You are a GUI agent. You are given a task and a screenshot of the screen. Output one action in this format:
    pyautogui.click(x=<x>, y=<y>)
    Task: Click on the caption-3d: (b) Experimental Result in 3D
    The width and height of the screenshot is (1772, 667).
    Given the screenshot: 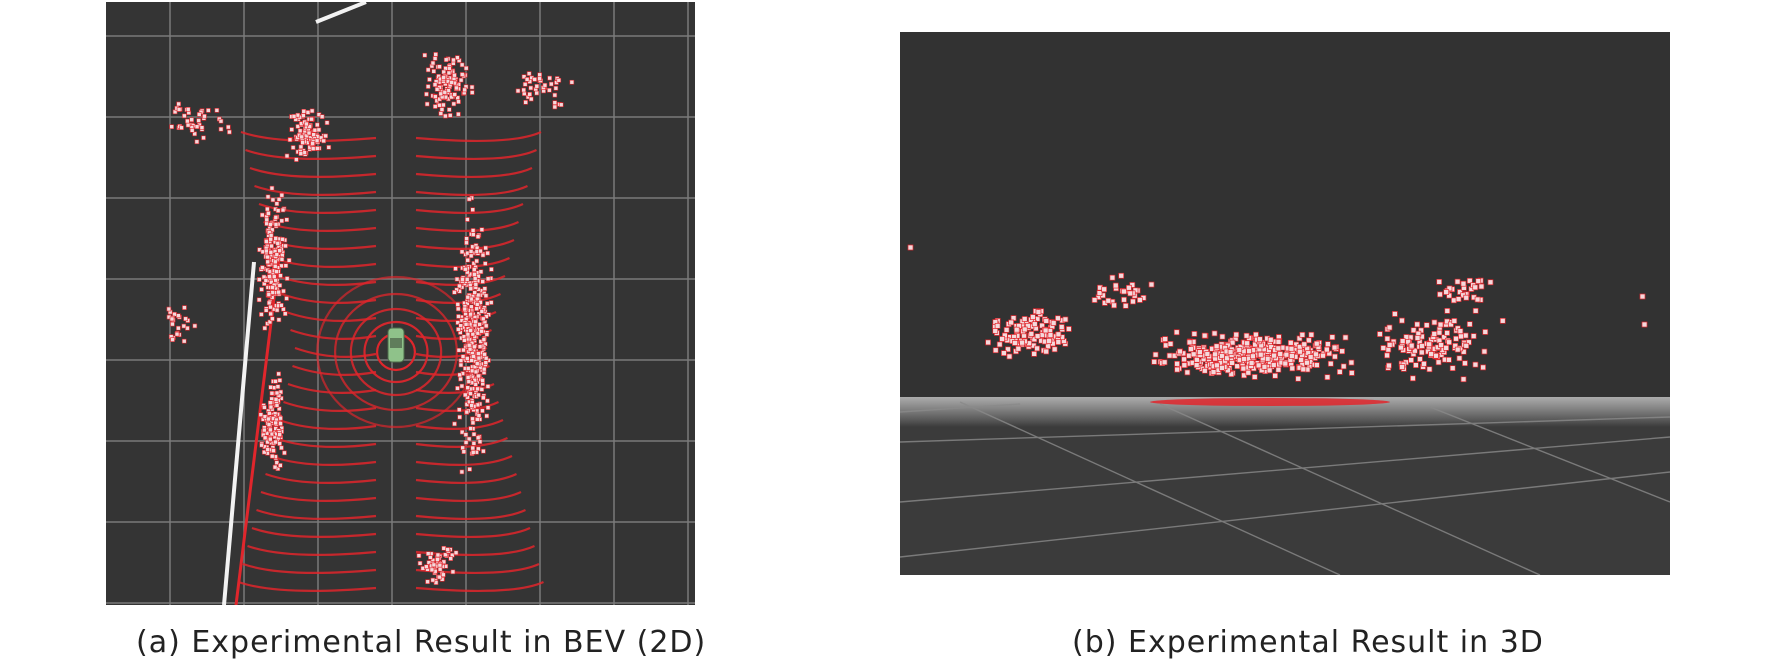 What is the action you would take?
    pyautogui.click(x=1308, y=642)
    